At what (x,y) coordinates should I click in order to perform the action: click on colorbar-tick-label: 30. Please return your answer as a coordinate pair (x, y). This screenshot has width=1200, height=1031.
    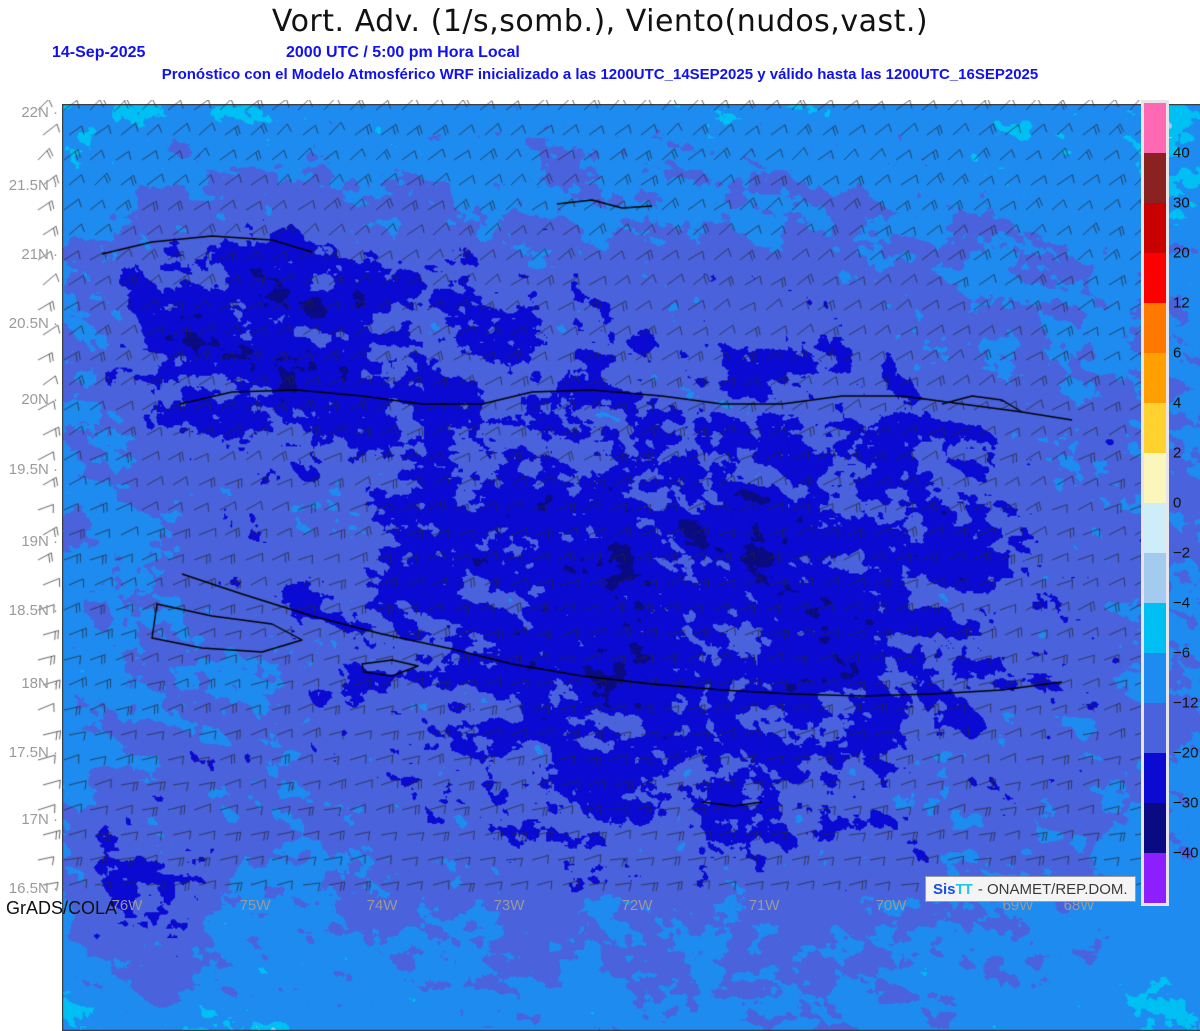
    Looking at the image, I should click on (1181, 203).